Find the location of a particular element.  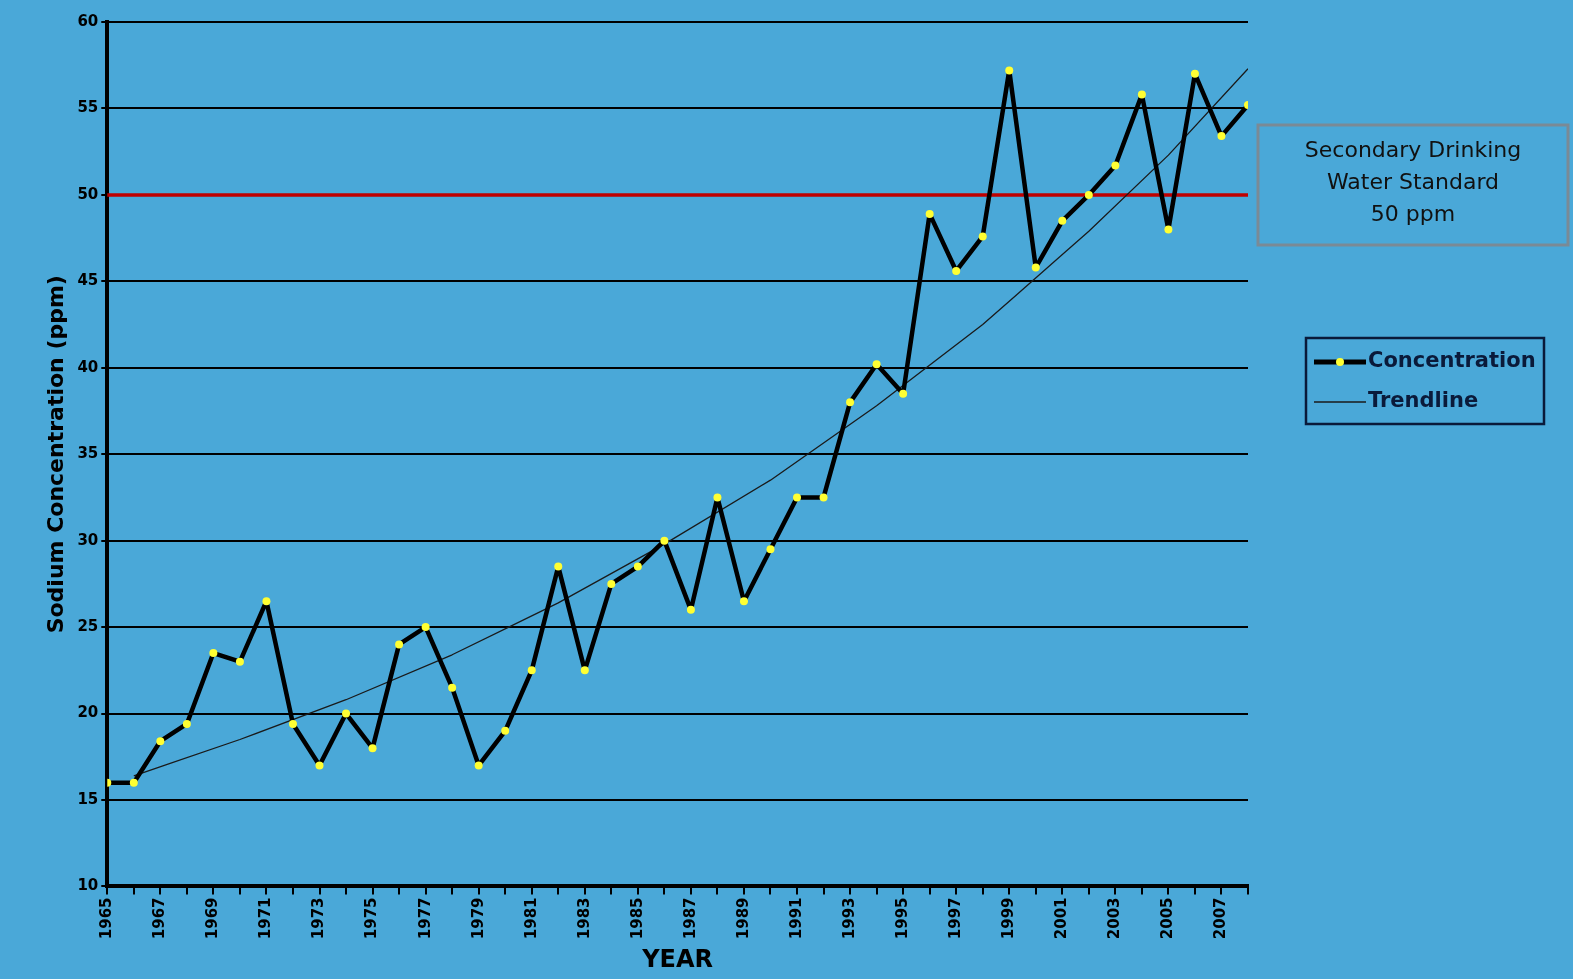

y-tick-label: 30 is located at coordinates (88, 539).